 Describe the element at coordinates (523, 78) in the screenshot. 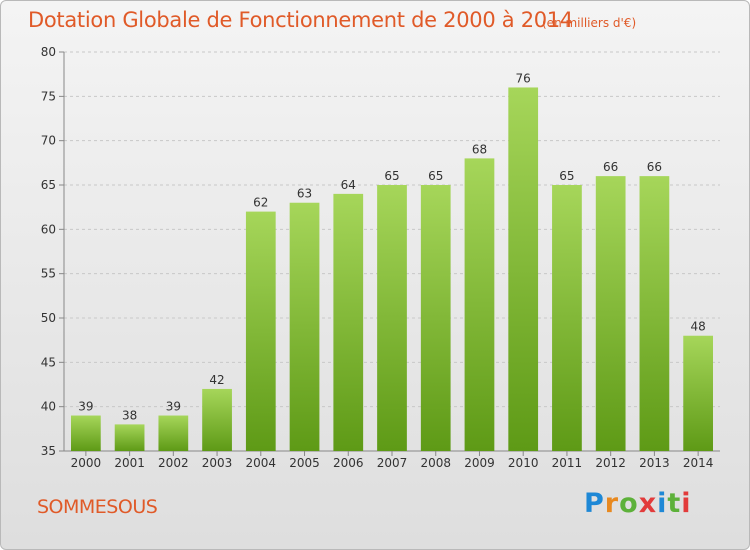

I see `data-label-2010: 76` at that location.